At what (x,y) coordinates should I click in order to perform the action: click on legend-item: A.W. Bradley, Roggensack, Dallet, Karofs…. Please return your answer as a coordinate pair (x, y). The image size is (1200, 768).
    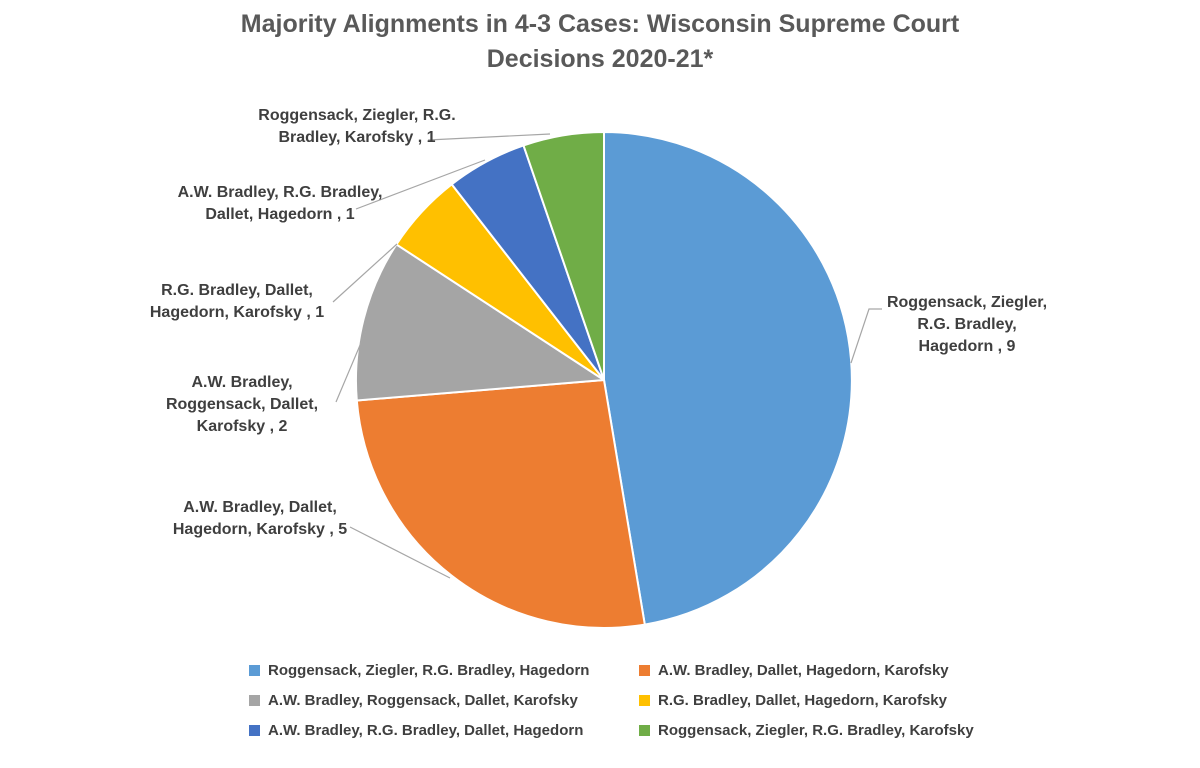
    Looking at the image, I should click on (444, 701).